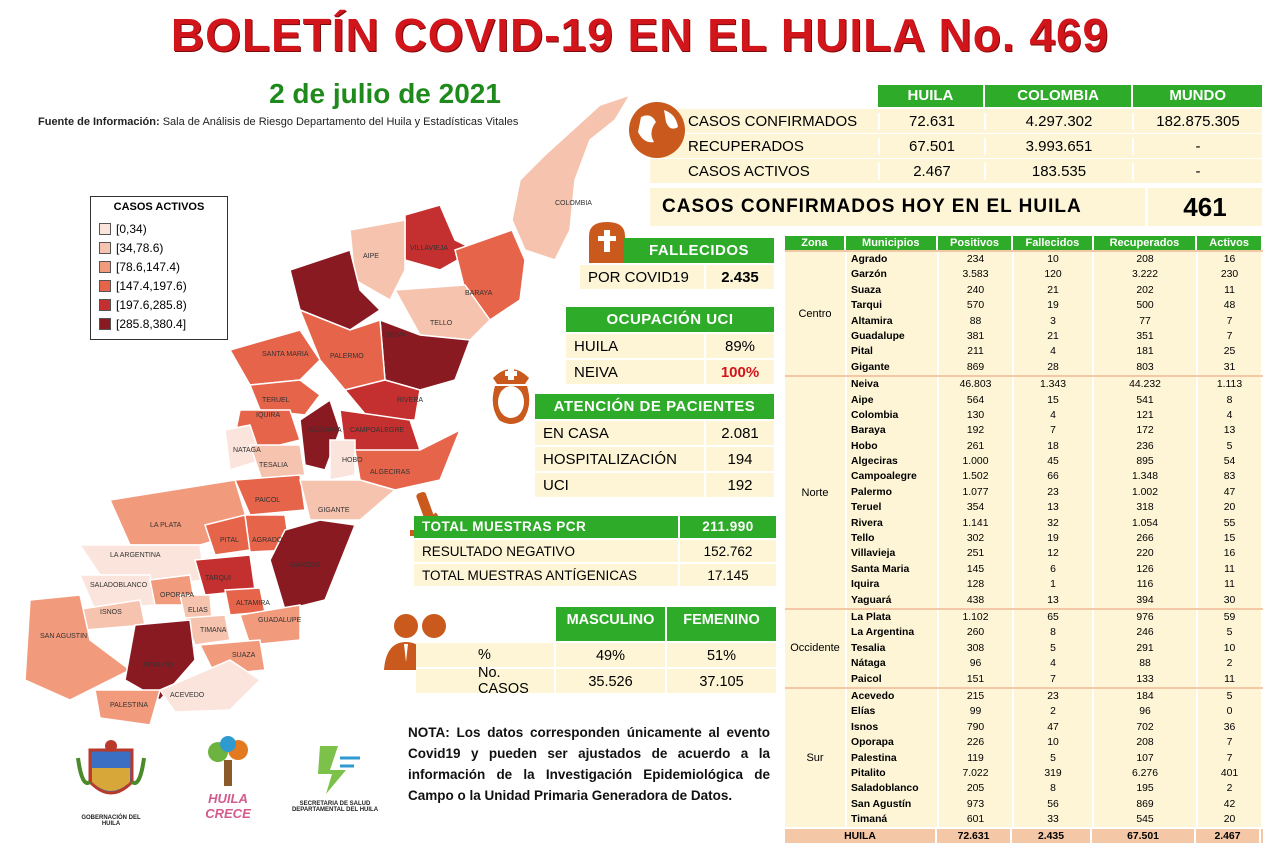  Describe the element at coordinates (1055, 415) in the screenshot. I see `table-row: Colombia 130 4 121 4` at that location.